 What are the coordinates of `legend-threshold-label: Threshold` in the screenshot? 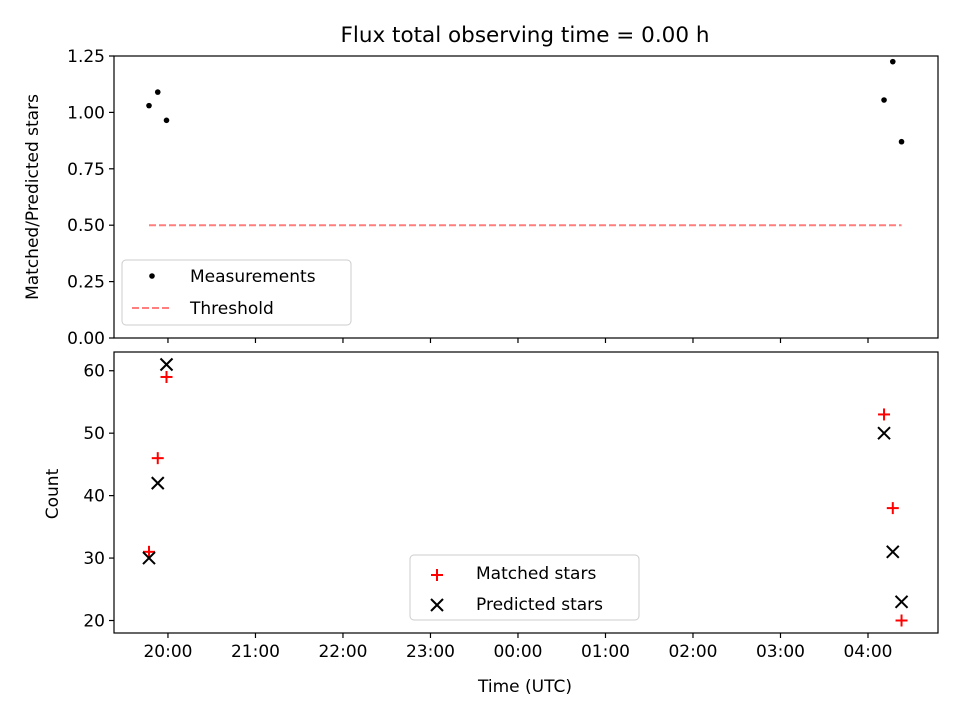 It's located at (231, 309).